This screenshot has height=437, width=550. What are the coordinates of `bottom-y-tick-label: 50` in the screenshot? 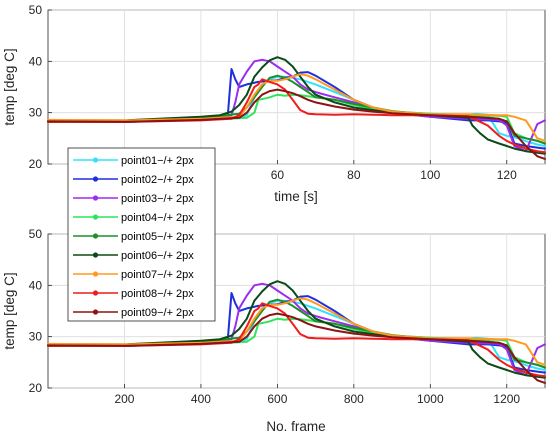 It's located at (36, 234).